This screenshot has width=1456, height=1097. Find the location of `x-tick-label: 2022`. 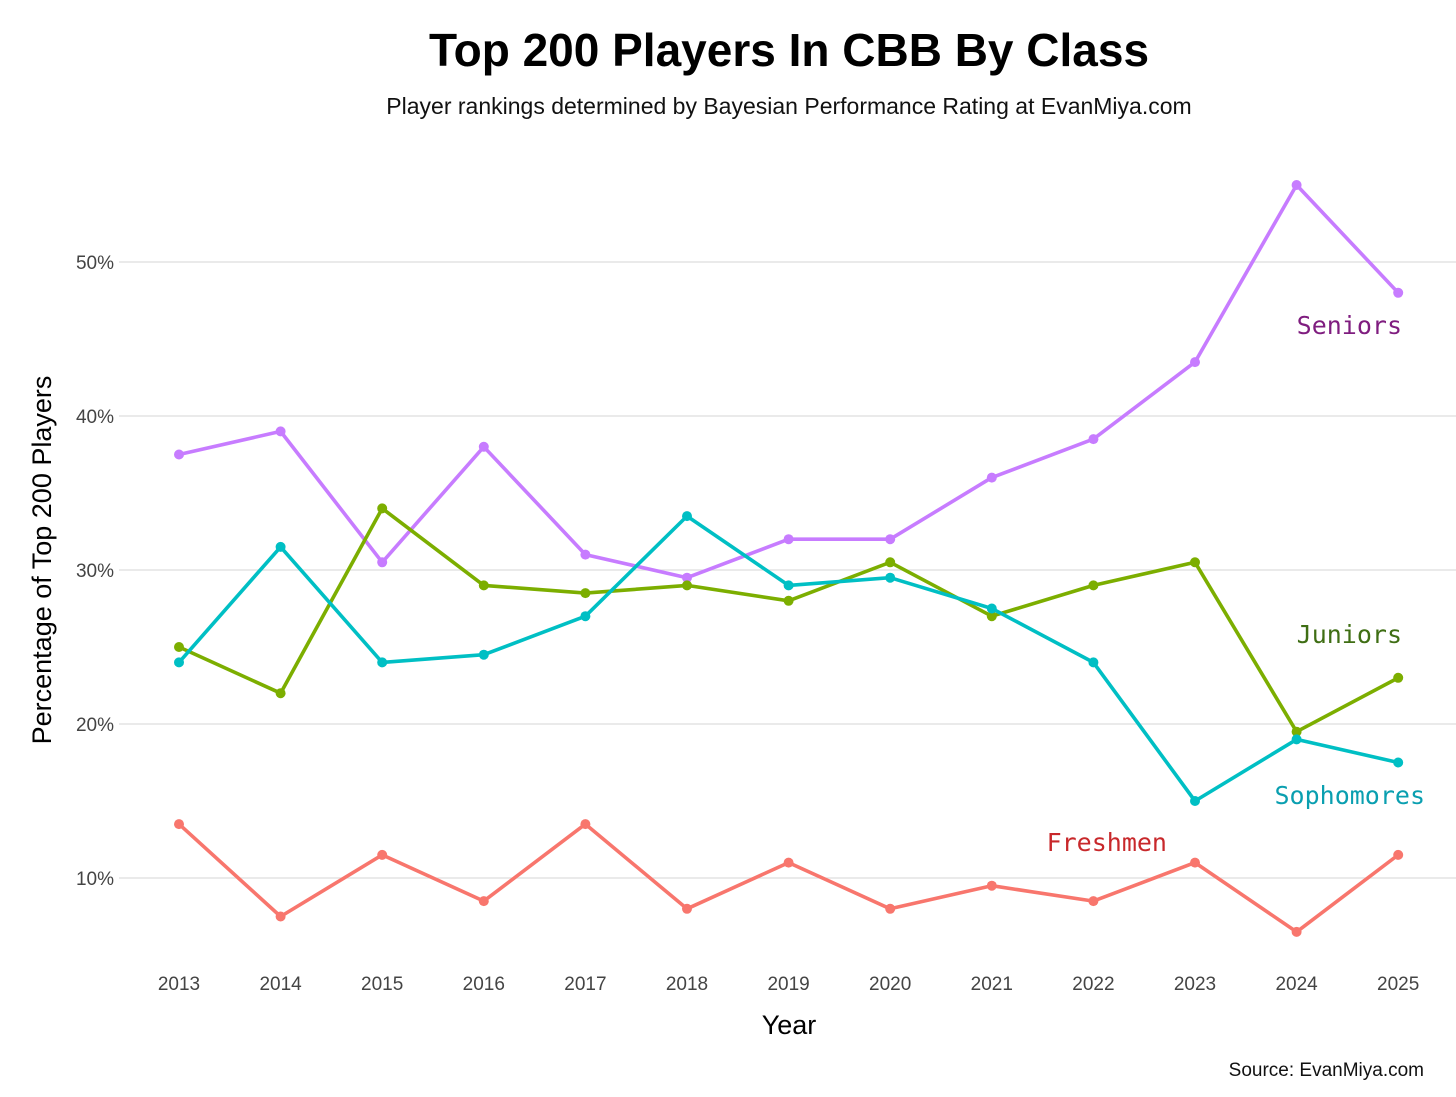

x-tick-label: 2022 is located at coordinates (1093, 984).